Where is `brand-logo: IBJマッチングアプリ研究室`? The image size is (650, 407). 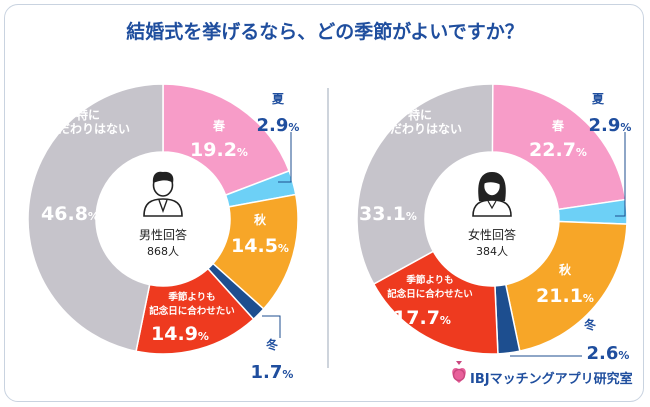
brand-logo: IBJマッチングアプリ研究室 is located at coordinates (542, 374).